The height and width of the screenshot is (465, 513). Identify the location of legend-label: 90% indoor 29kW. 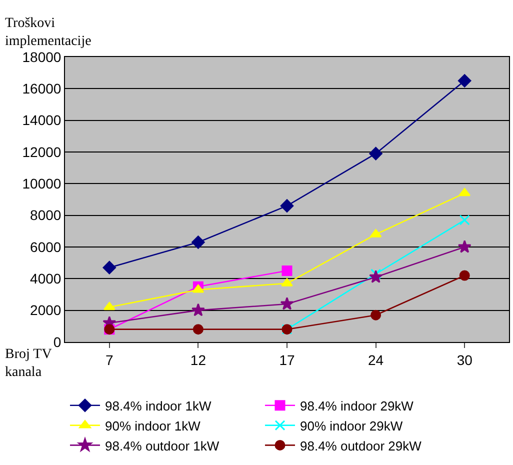
(352, 426).